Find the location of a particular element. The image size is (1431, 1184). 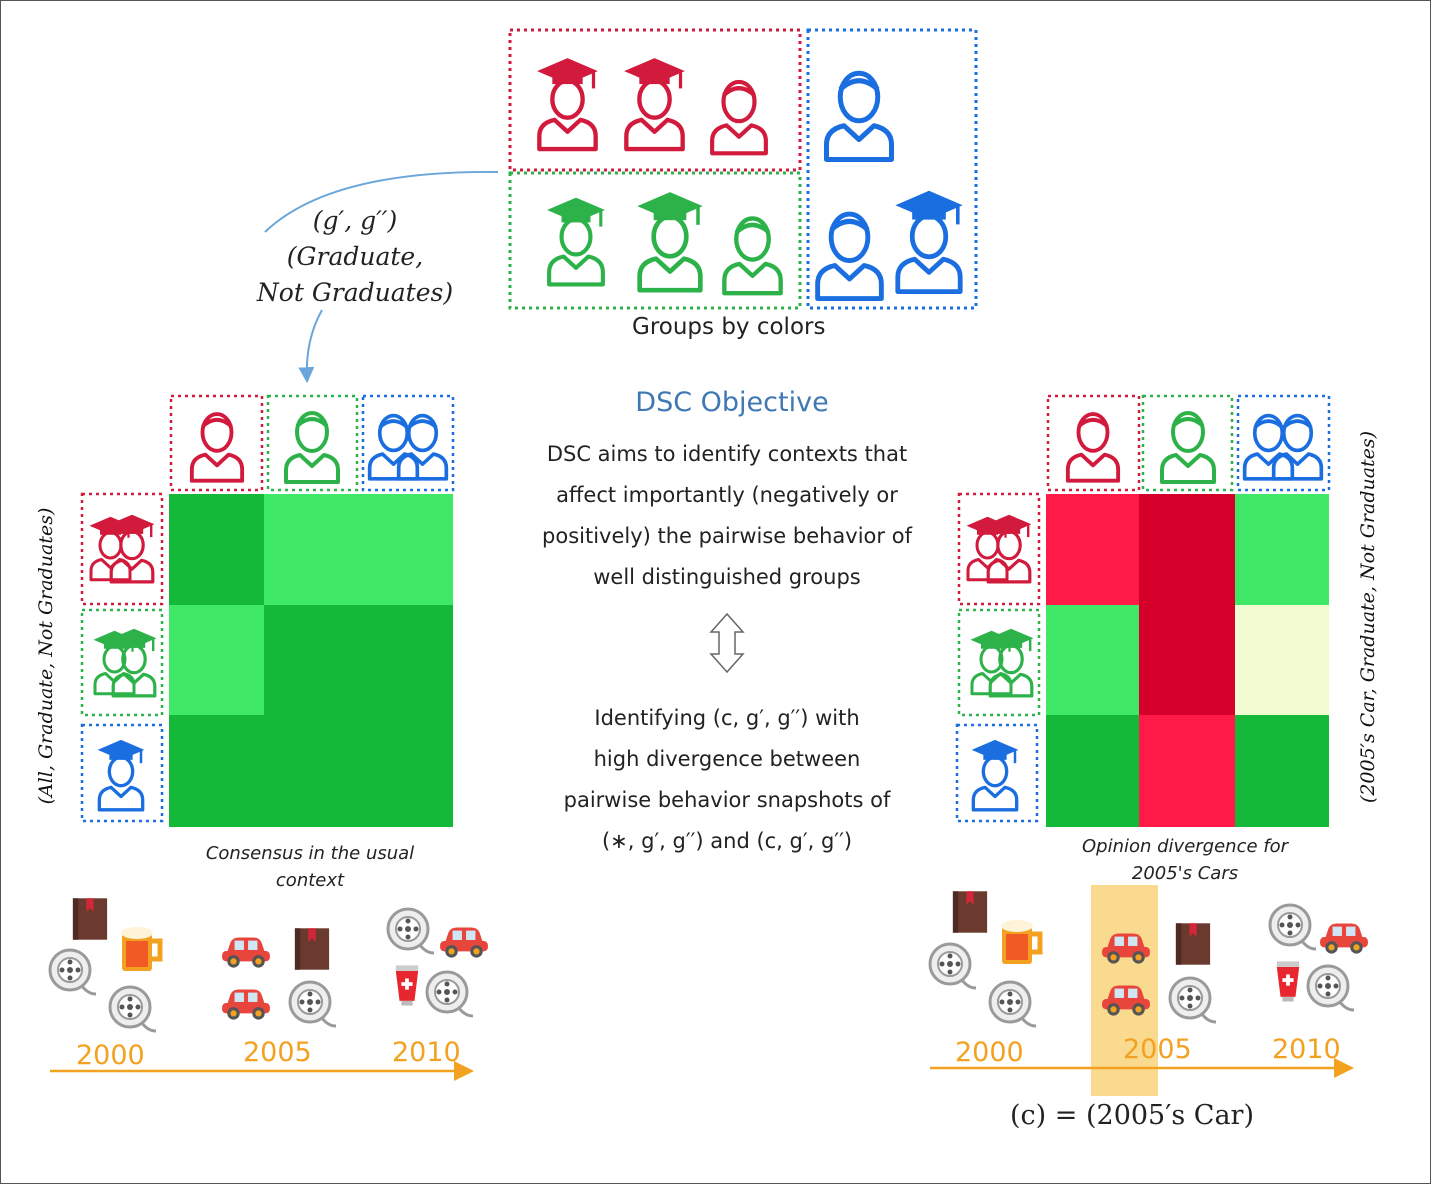

desc-line: well distinguished groups is located at coordinates (727, 577).